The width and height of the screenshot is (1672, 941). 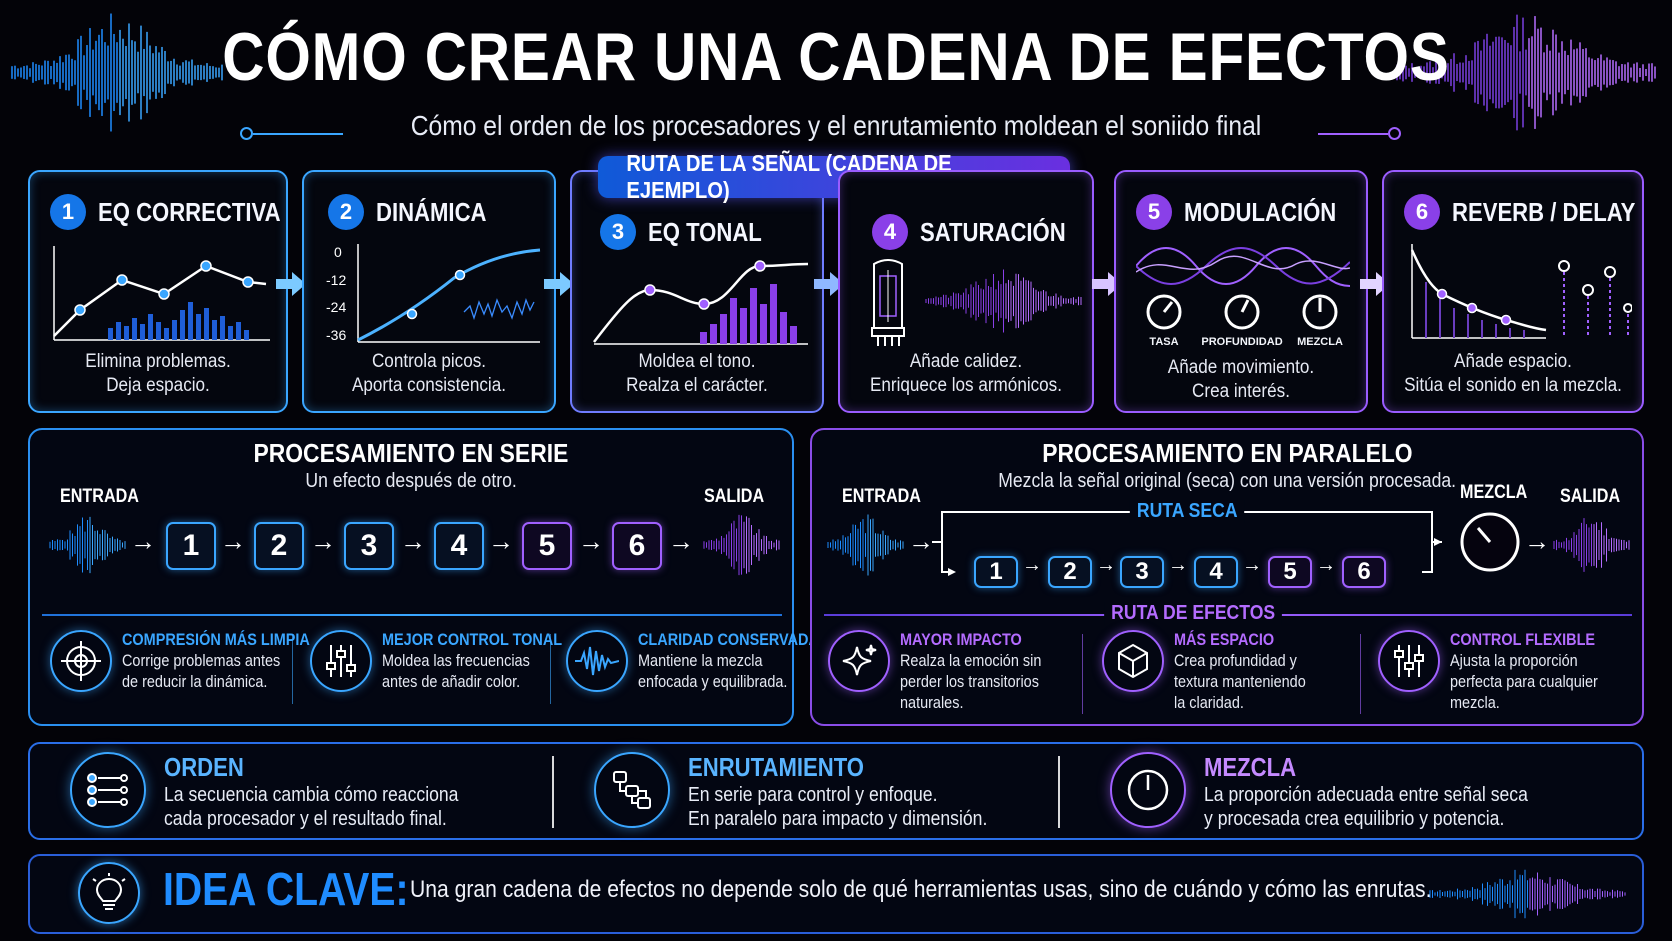 What do you see at coordinates (859, 661) in the screenshot?
I see `sparkle-icon` at bounding box center [859, 661].